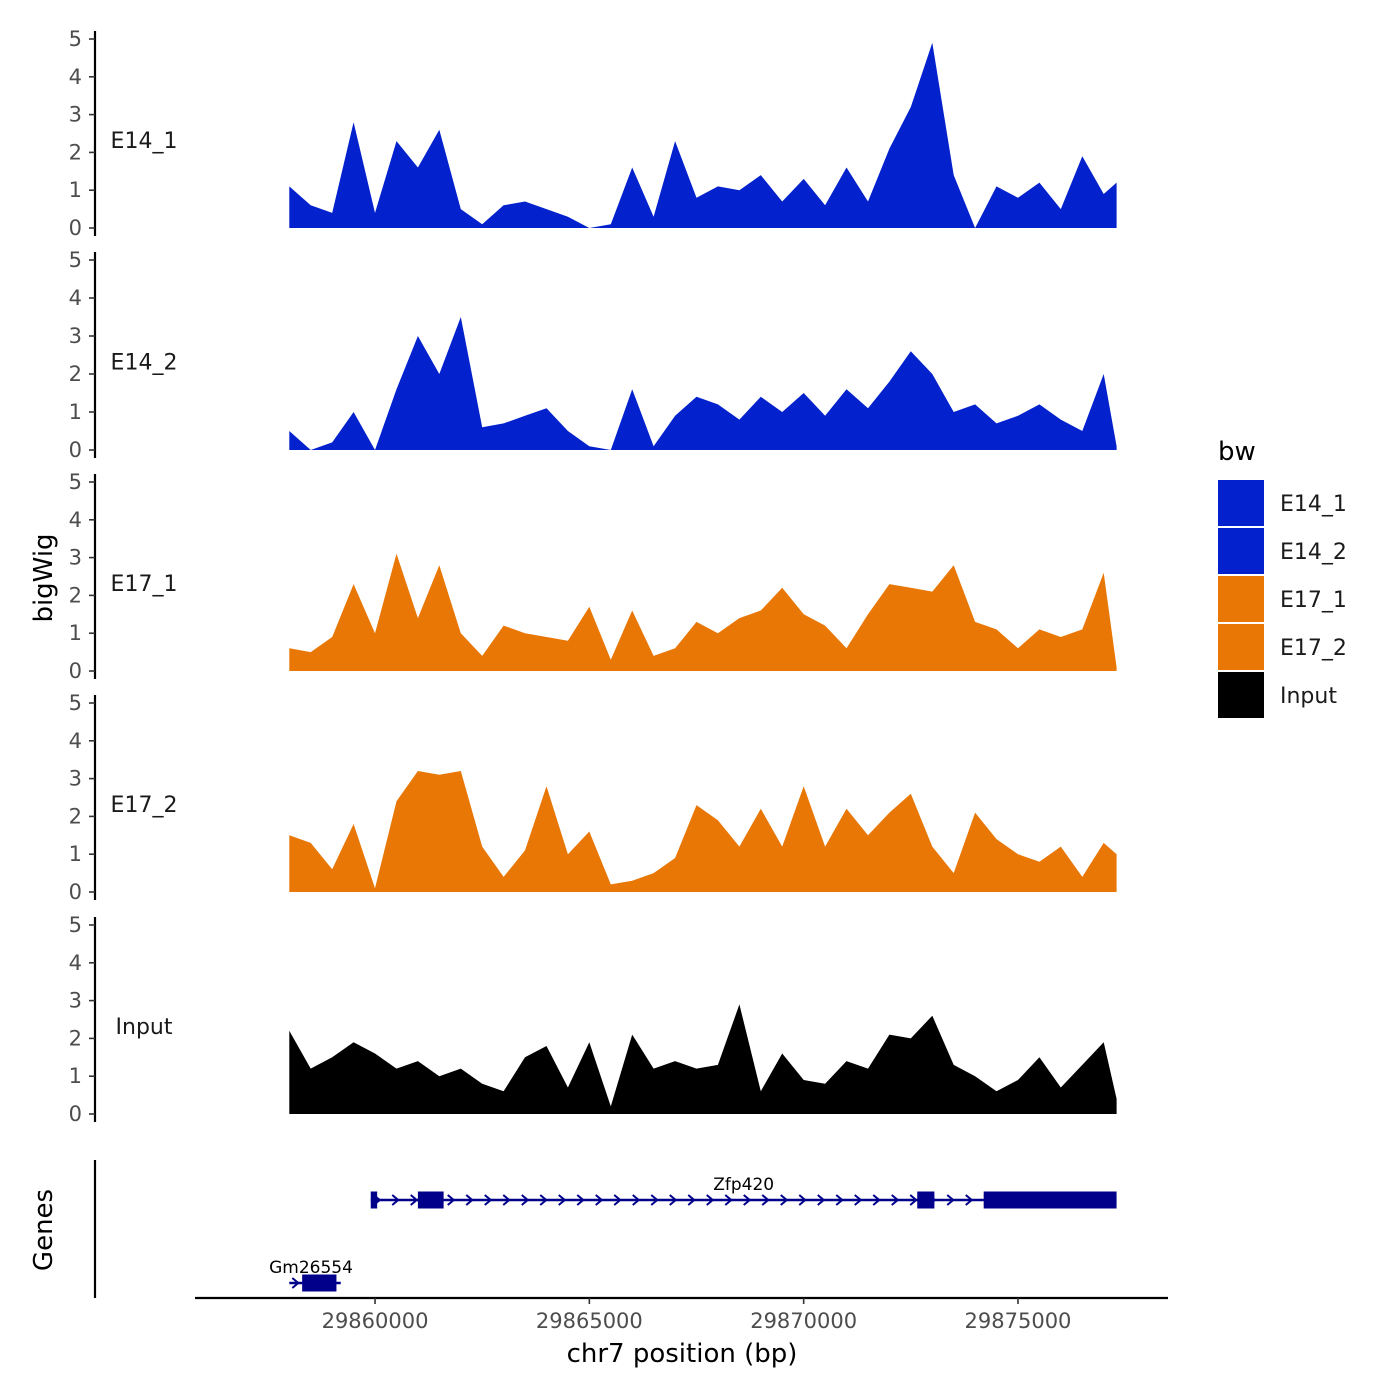 The height and width of the screenshot is (1400, 1400). I want to click on x-tick-label: 29875000, so click(1018, 1321).